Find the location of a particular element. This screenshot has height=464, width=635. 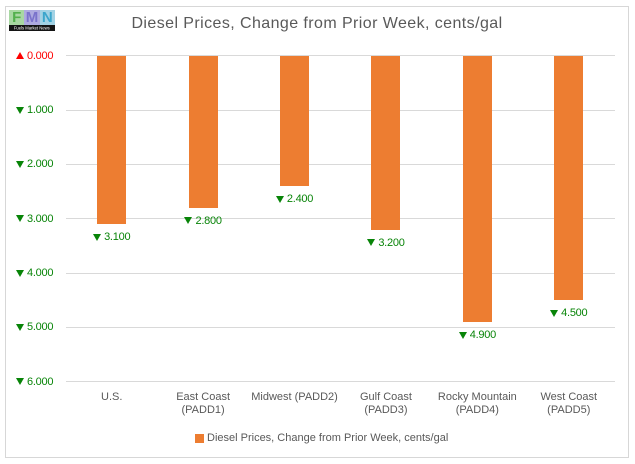

data-label-text: 4.500 is located at coordinates (574, 313).